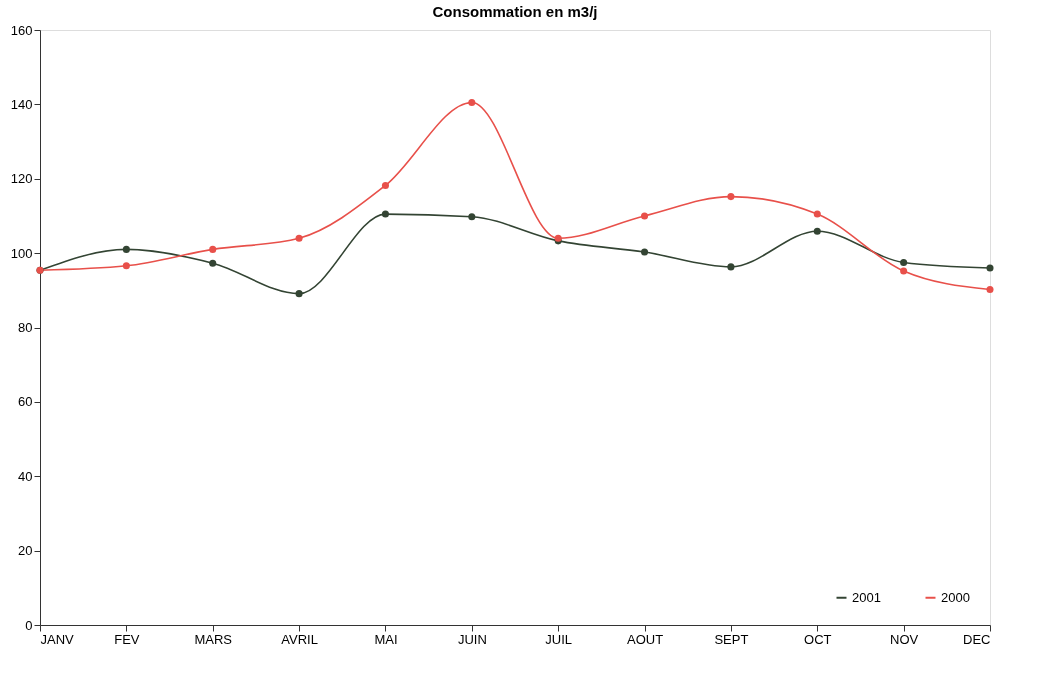 The height and width of the screenshot is (678, 1041). What do you see at coordinates (25, 402) in the screenshot?
I see `y-tick-label: 60` at bounding box center [25, 402].